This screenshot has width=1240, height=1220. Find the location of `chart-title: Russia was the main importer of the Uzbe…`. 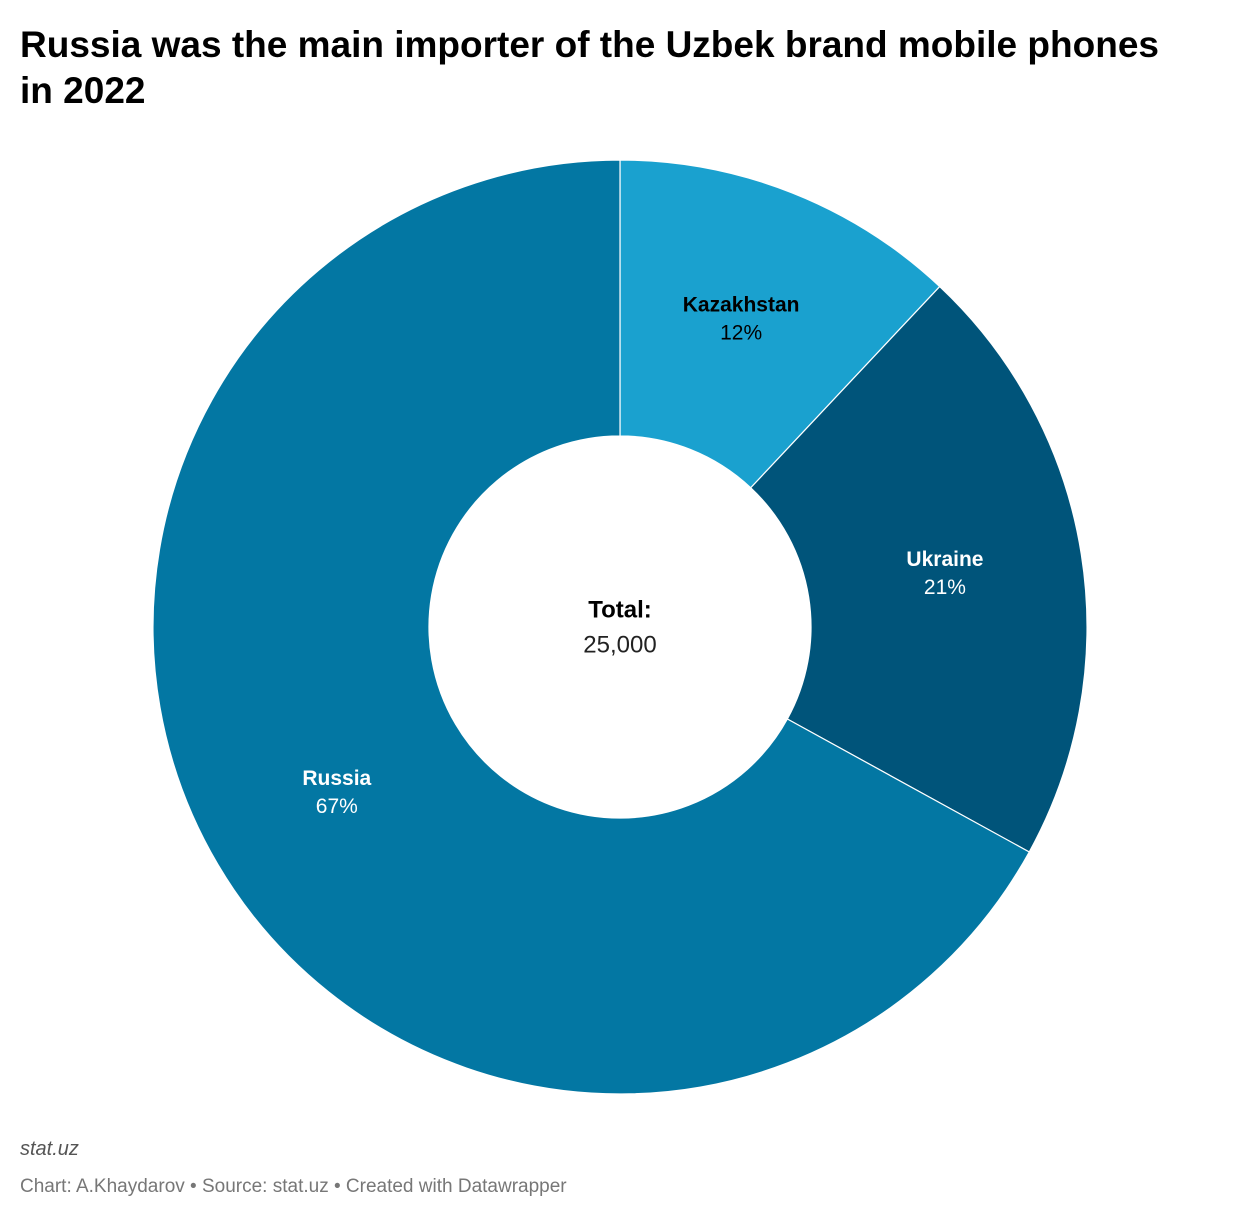

chart-title: Russia was the main importer of the Uzbe… is located at coordinates (589, 67).